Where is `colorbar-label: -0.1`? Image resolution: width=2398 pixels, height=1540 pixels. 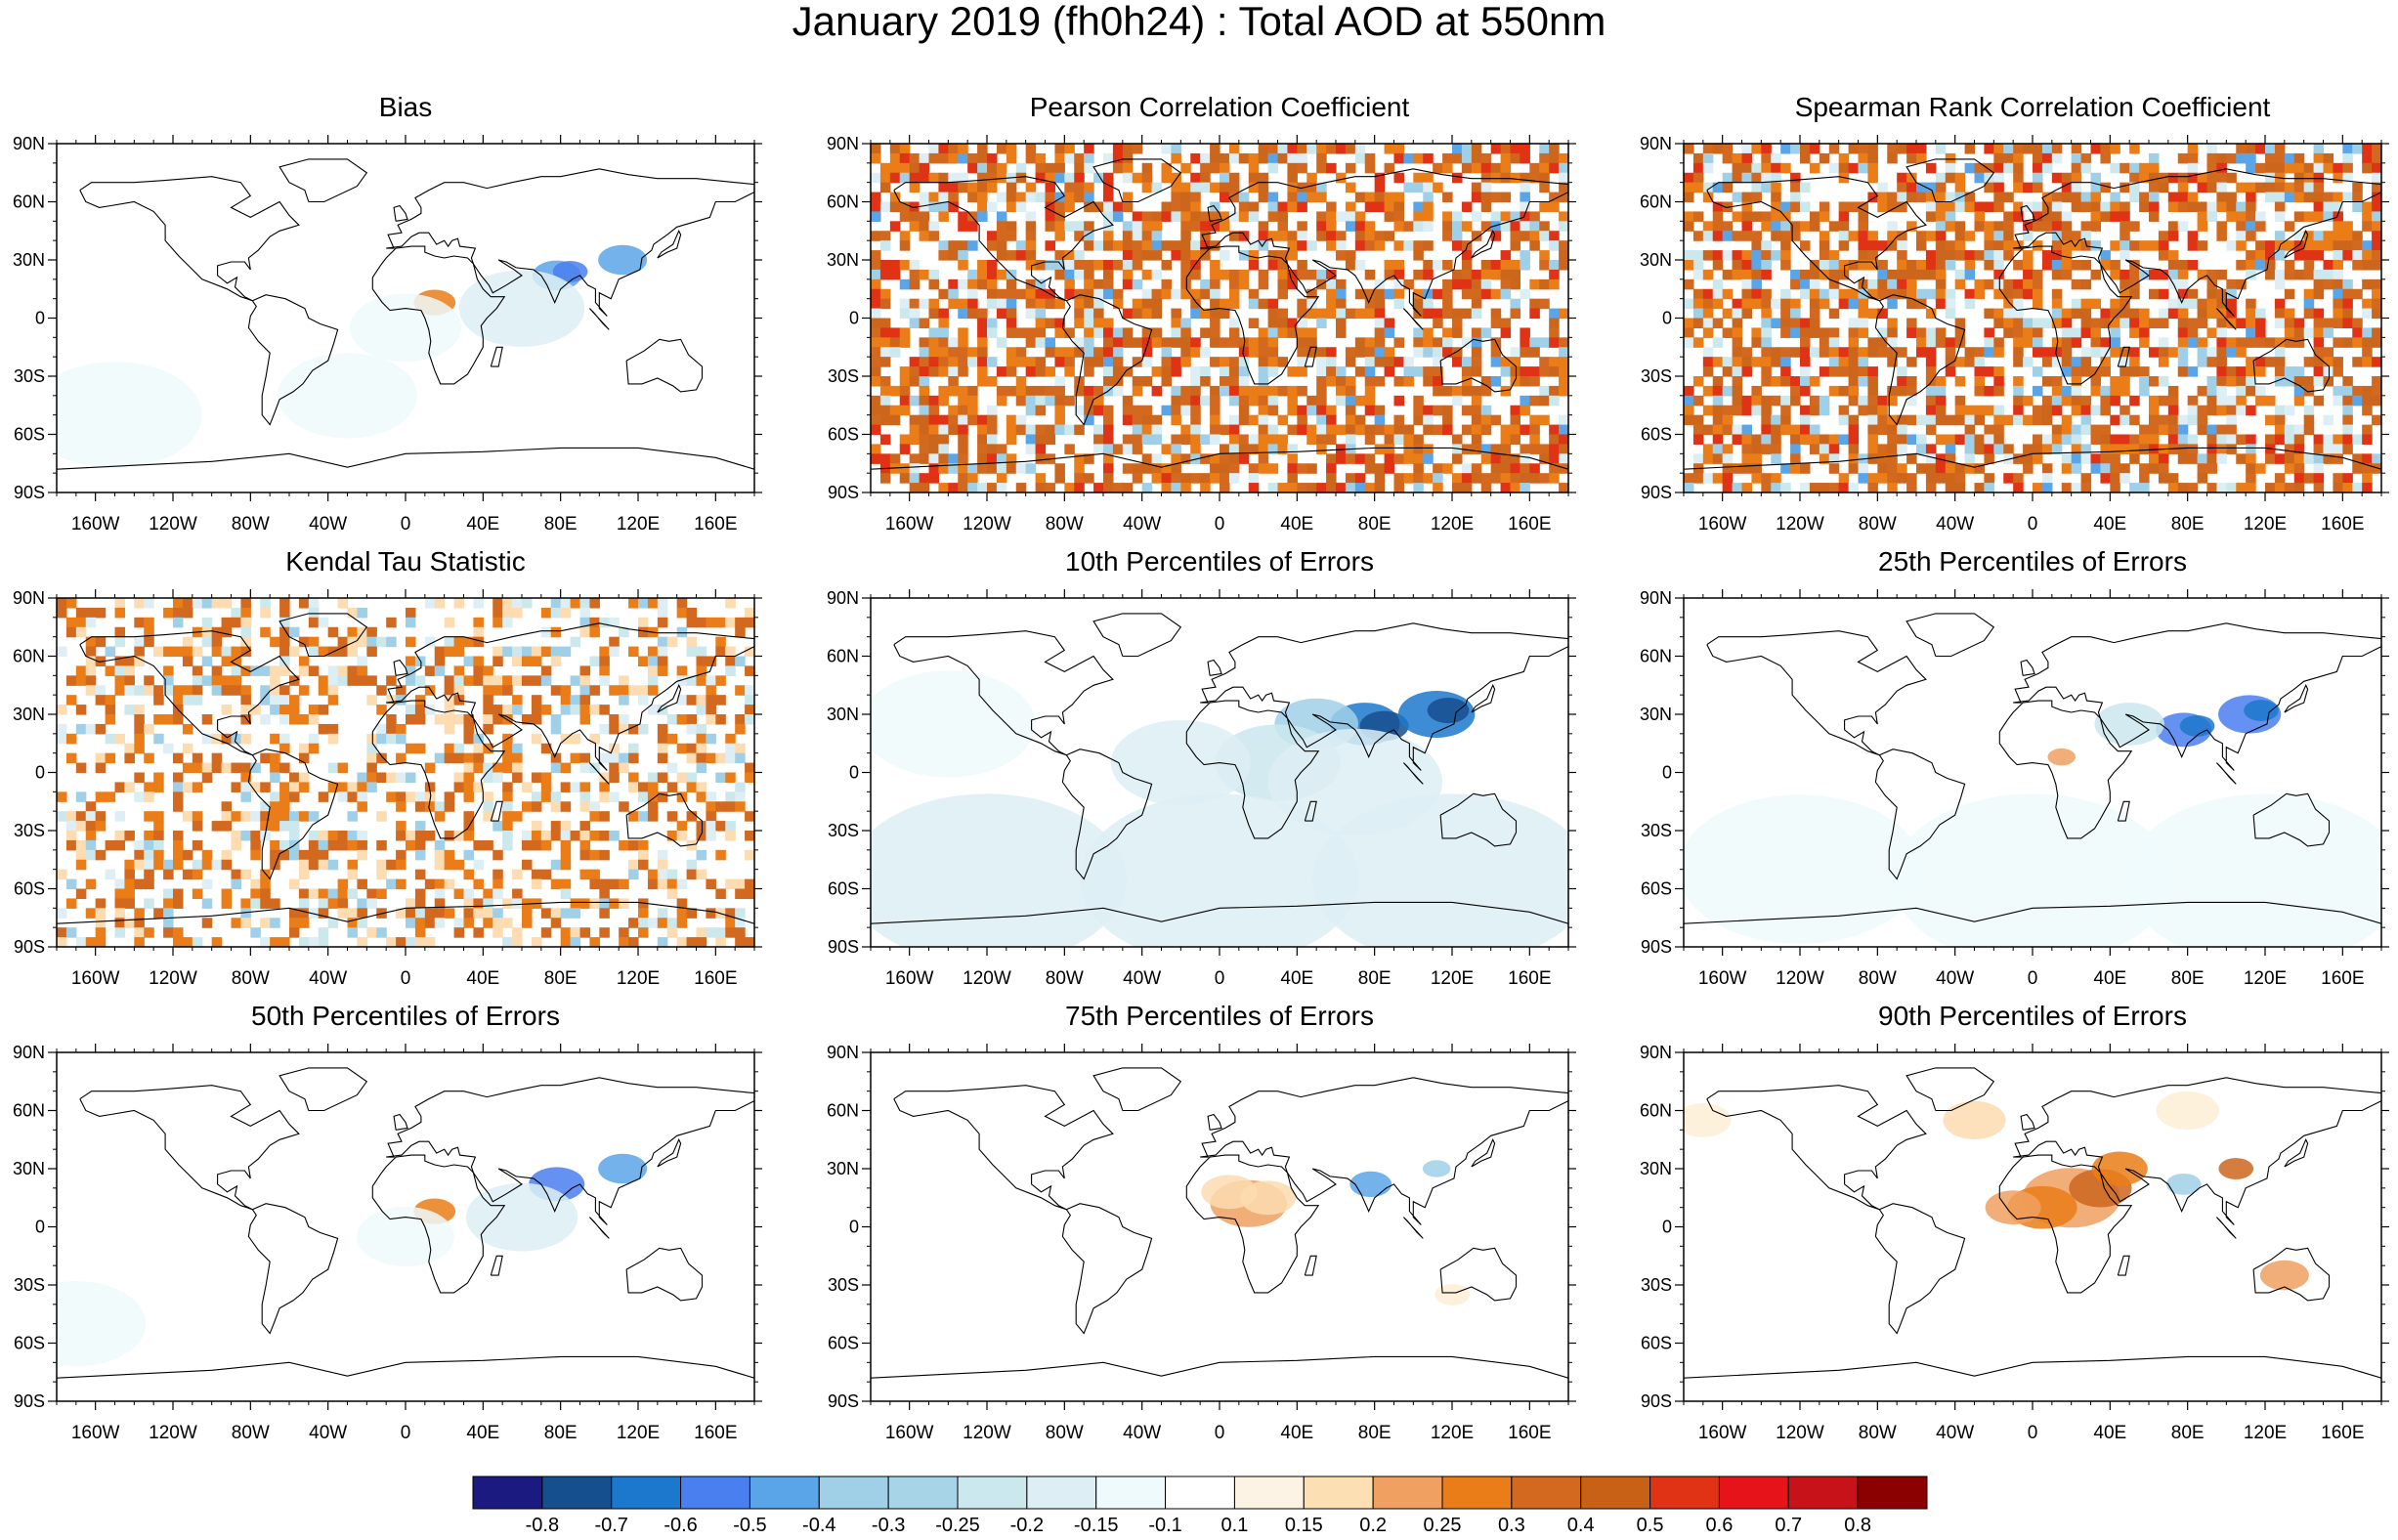
colorbar-label: -0.1 is located at coordinates (1164, 1525).